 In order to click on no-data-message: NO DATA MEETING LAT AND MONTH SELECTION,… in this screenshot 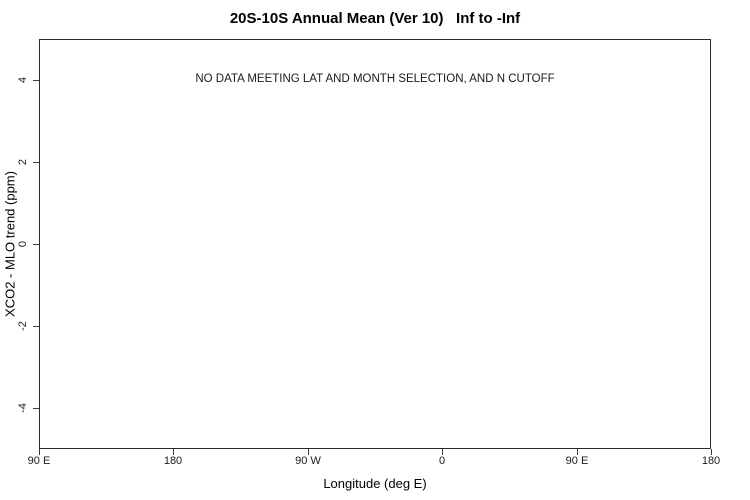, I will do `click(375, 79)`.